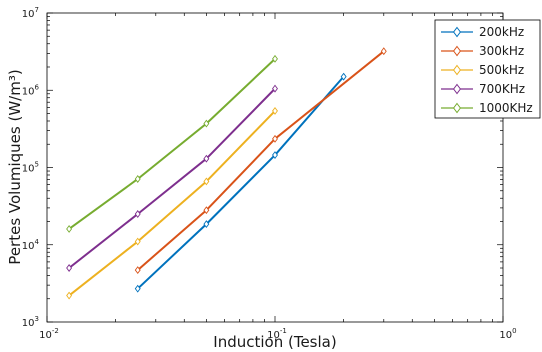  What do you see at coordinates (31, 245) in the screenshot?
I see `y-tick-label: 10⁴` at bounding box center [31, 245].